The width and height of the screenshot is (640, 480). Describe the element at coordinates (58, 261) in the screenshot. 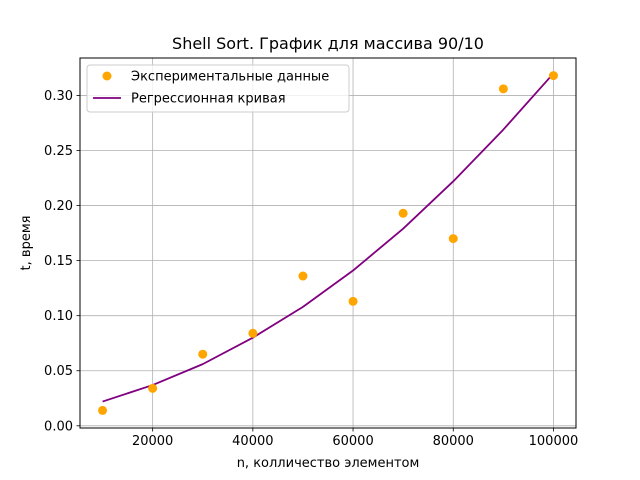

I see `y-tick-label: 0.15` at that location.